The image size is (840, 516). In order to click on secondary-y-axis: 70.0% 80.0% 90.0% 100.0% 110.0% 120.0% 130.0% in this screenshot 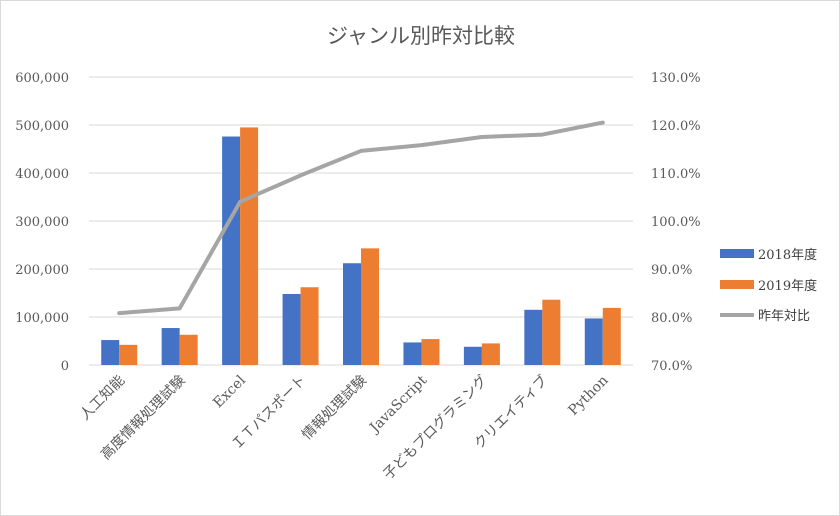, I will do `click(676, 222)`.